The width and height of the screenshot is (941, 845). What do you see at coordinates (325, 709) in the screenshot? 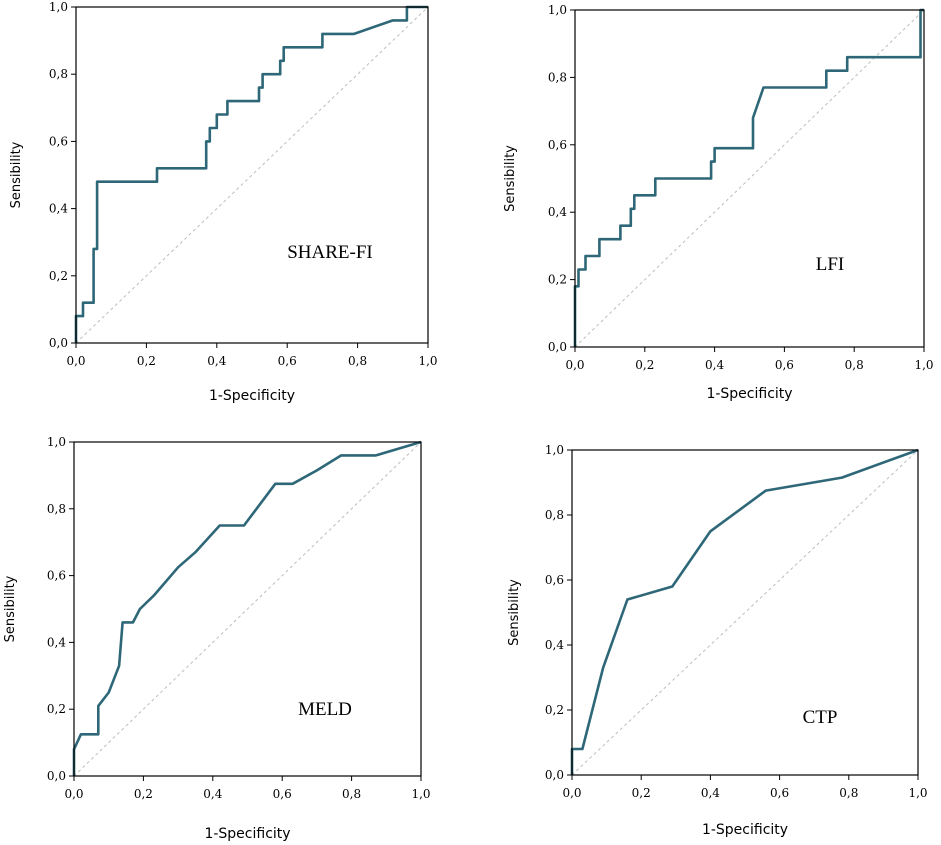
I see `chart-annotation: MELD` at bounding box center [325, 709].